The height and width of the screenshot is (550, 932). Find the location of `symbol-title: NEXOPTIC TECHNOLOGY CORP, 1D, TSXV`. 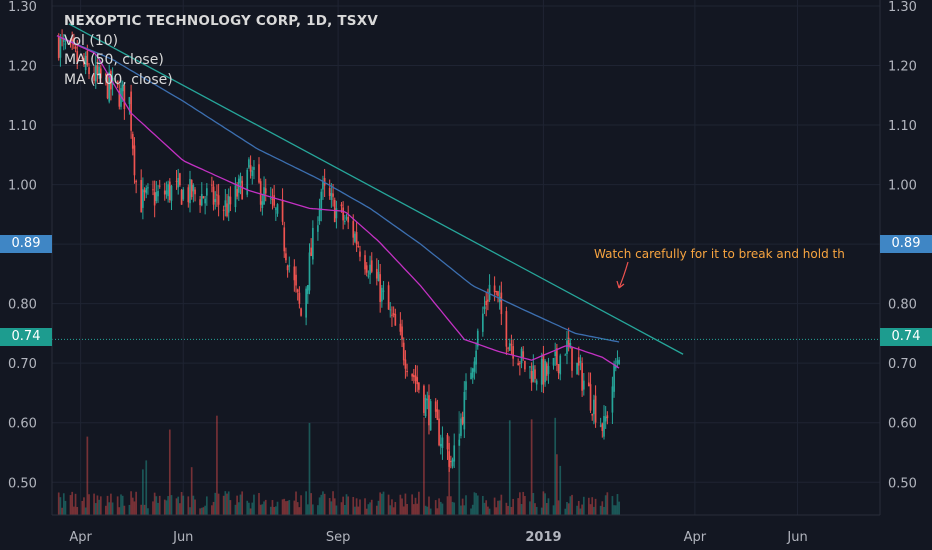

symbol-title: NEXOPTIC TECHNOLOGY CORP, 1D, TSXV is located at coordinates (221, 21).